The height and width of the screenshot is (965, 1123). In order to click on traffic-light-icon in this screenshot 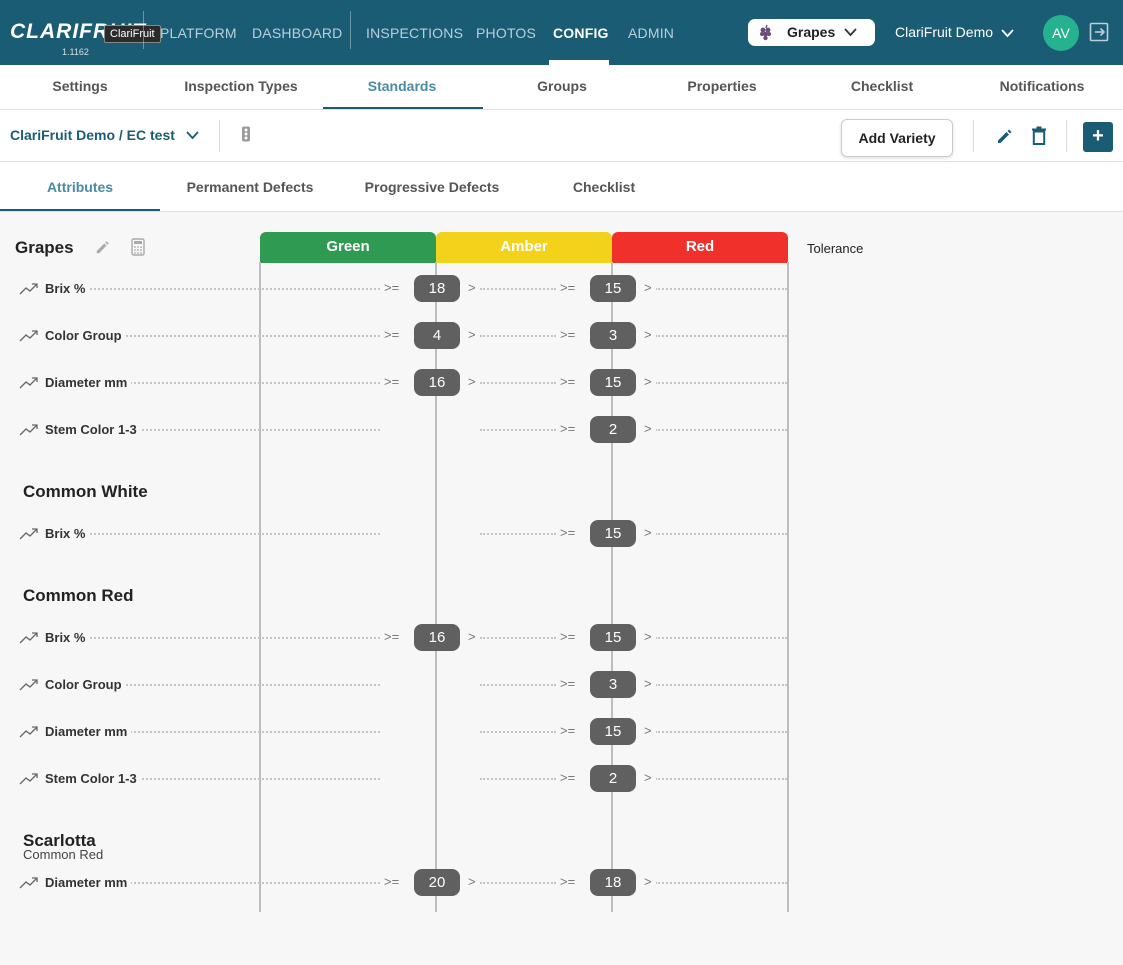, I will do `click(246, 134)`.